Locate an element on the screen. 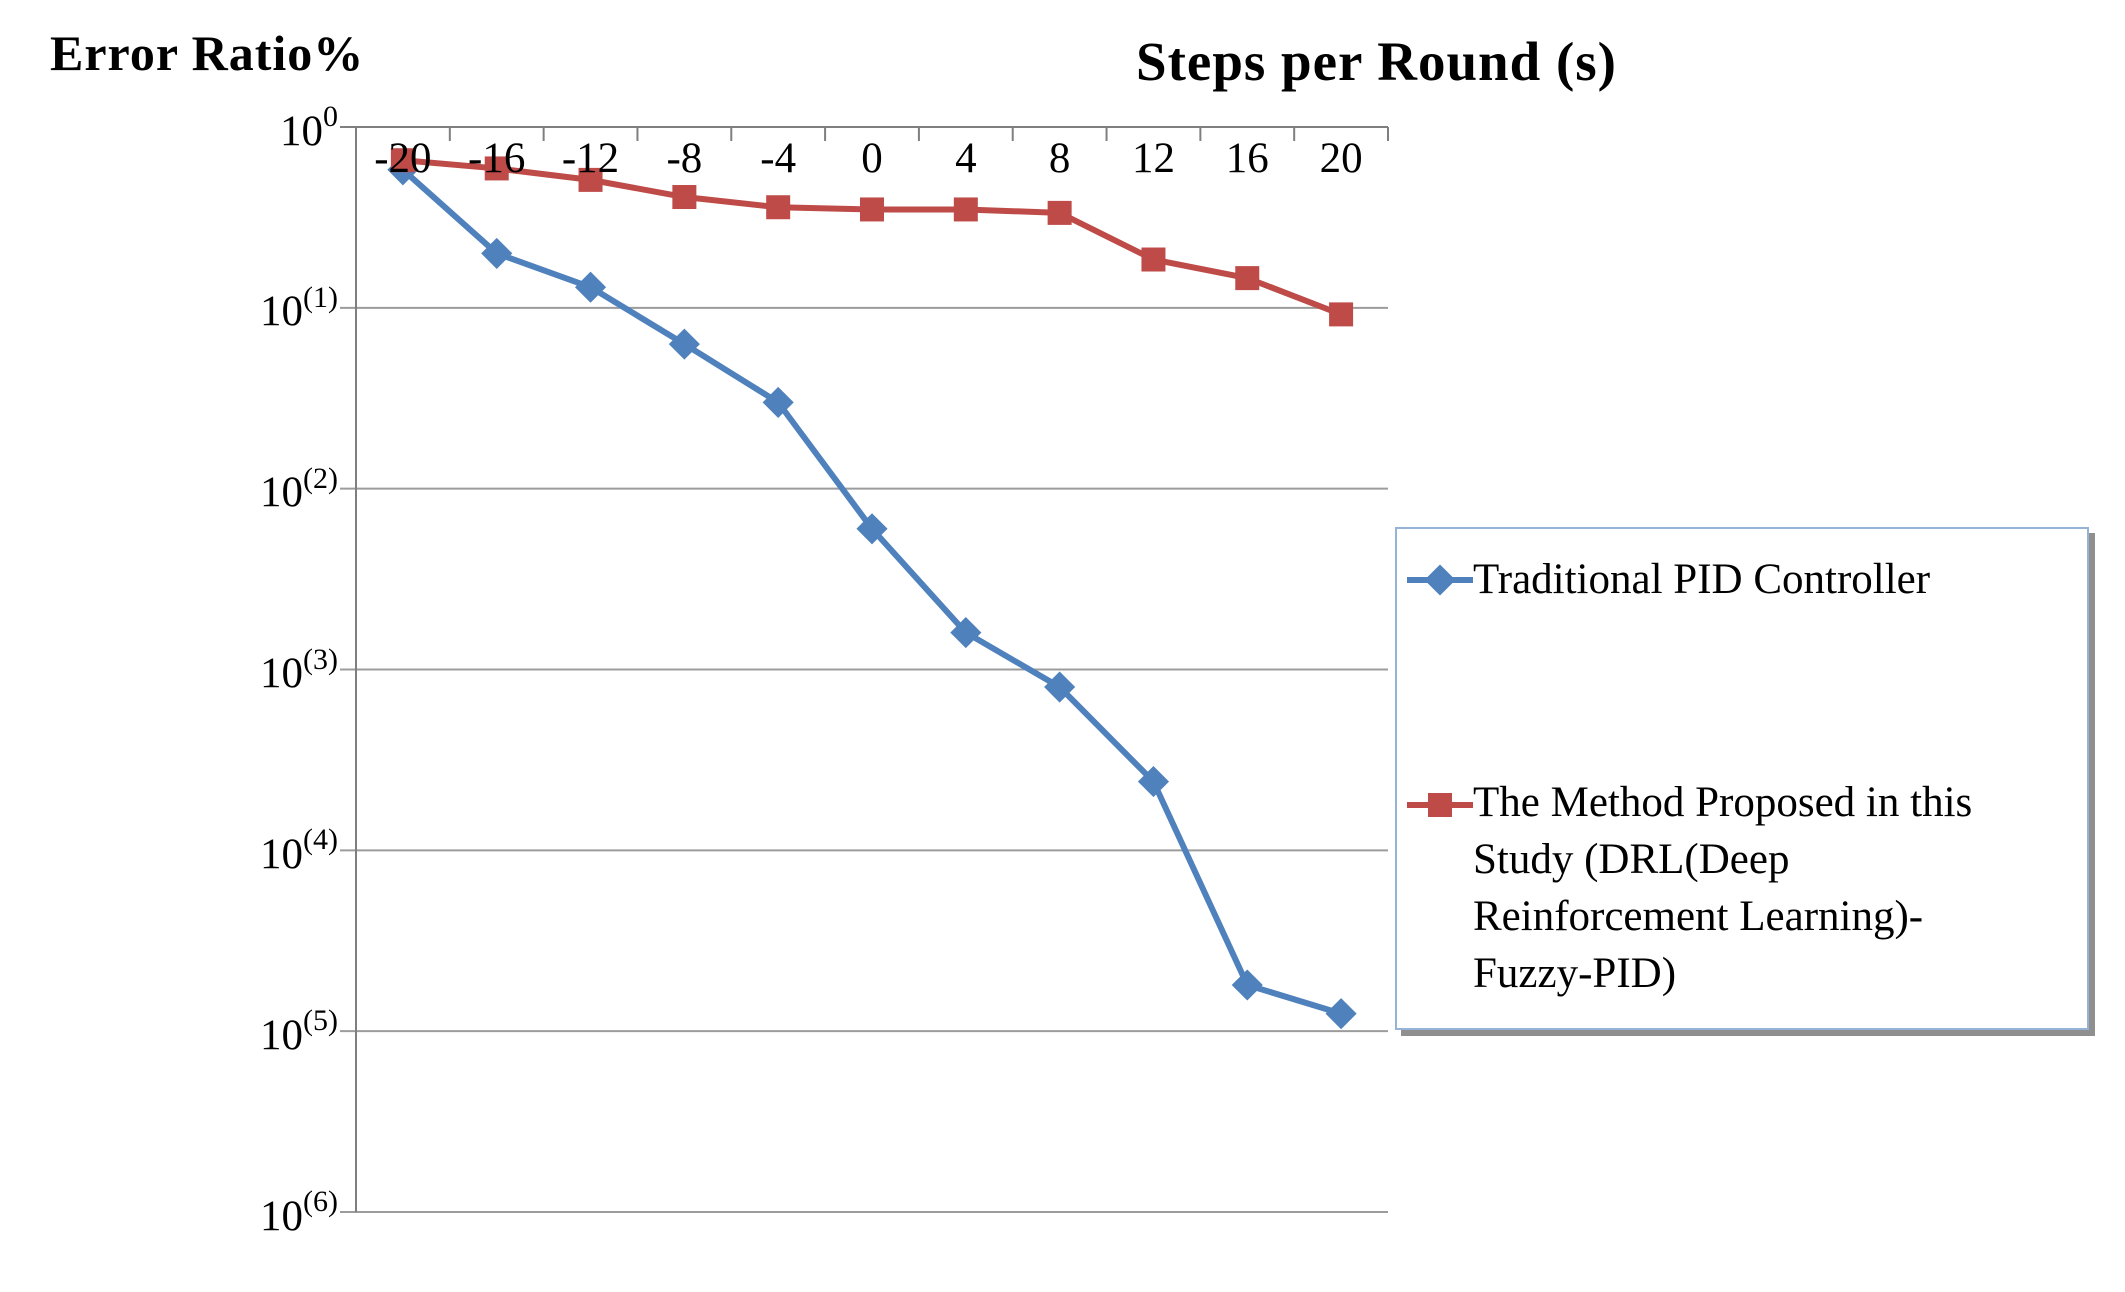  legend-marker-red-square-icon is located at coordinates (1440, 805).